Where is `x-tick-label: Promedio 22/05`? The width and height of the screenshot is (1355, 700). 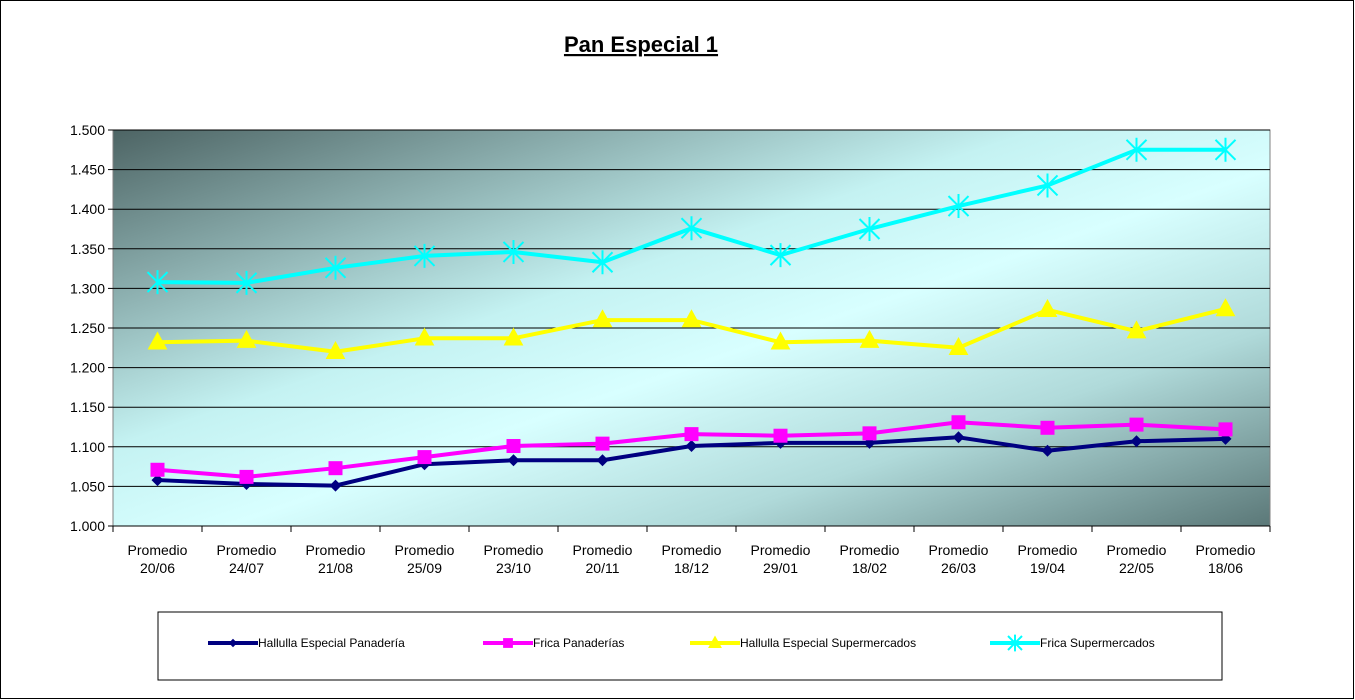 x-tick-label: Promedio 22/05 is located at coordinates (1137, 559).